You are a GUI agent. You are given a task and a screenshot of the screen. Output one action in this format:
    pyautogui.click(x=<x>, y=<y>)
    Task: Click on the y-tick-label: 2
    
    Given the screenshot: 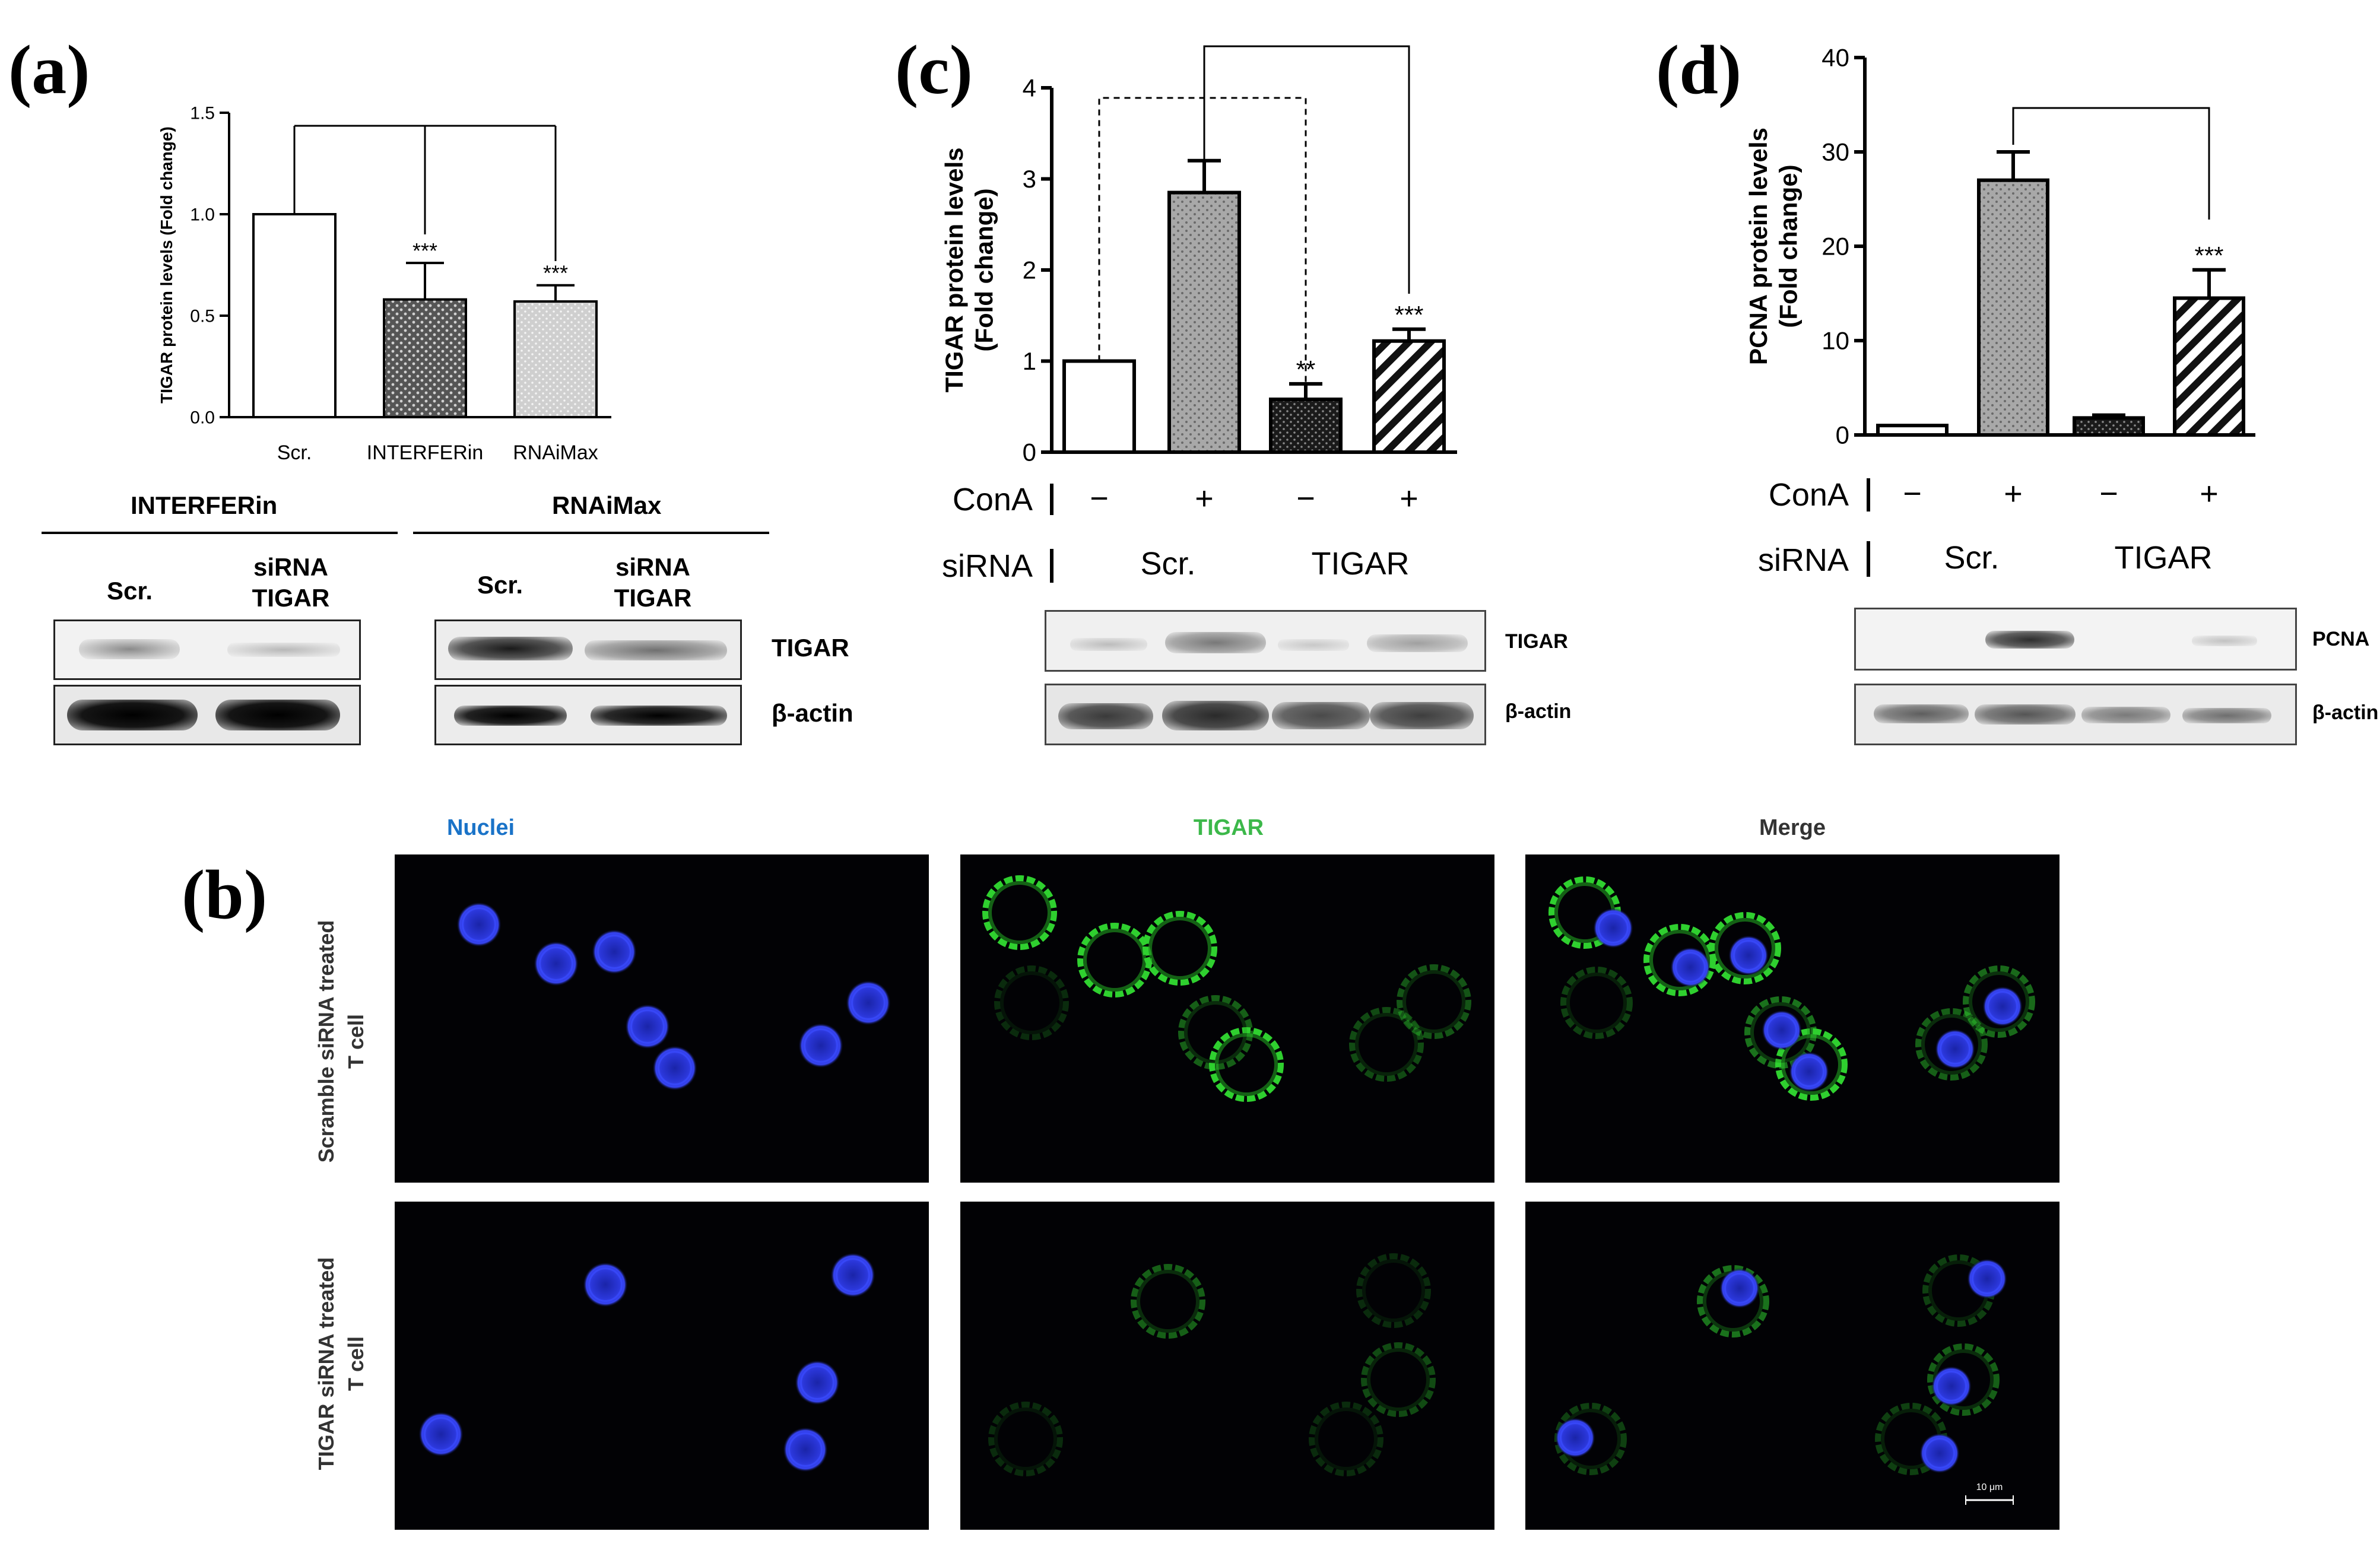 What is the action you would take?
    pyautogui.click(x=1029, y=270)
    